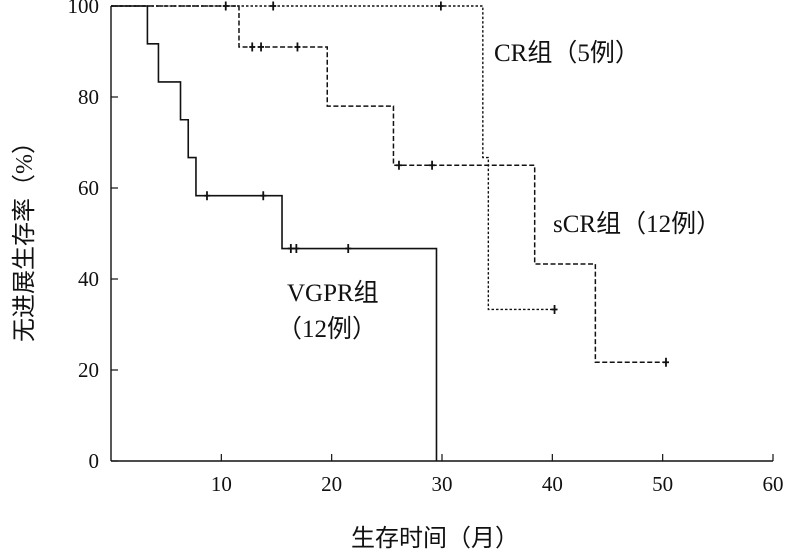 This screenshot has height=552, width=786. Describe the element at coordinates (88, 188) in the screenshot. I see `y-tick-label: 60` at that location.